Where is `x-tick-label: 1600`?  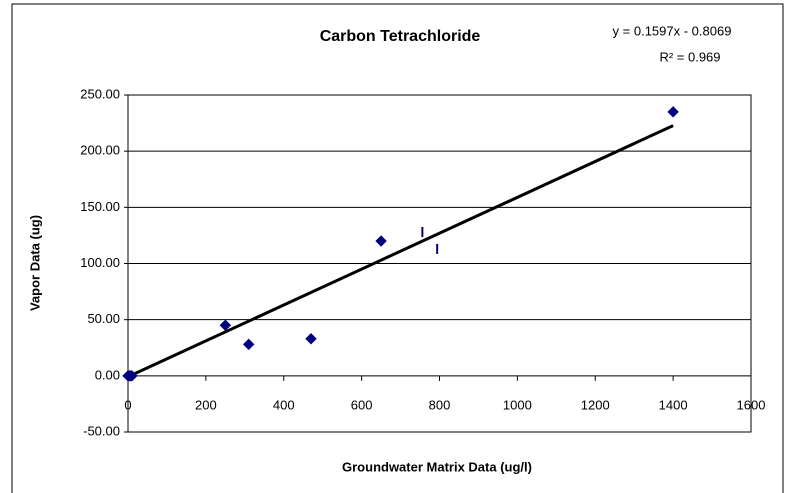
x-tick-label: 1600 is located at coordinates (751, 404).